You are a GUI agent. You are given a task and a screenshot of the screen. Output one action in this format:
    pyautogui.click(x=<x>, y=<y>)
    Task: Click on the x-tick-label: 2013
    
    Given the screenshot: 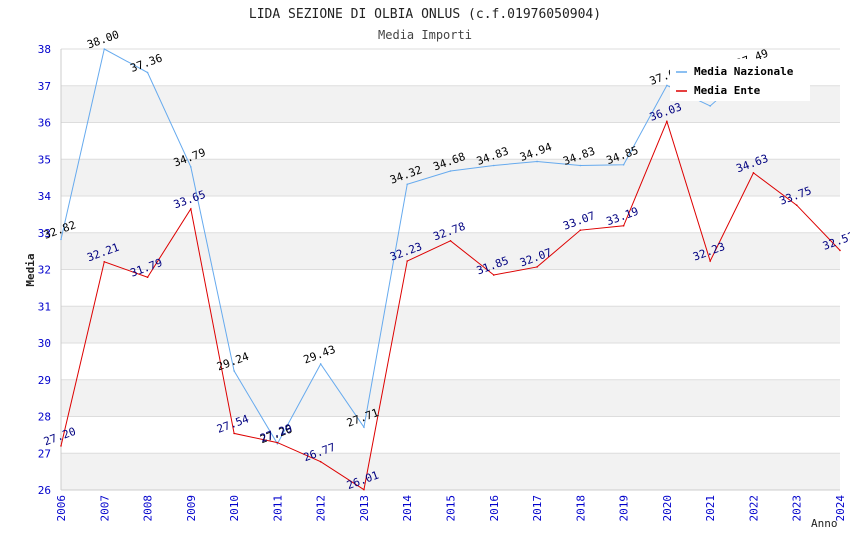 What is the action you would take?
    pyautogui.click(x=364, y=508)
    